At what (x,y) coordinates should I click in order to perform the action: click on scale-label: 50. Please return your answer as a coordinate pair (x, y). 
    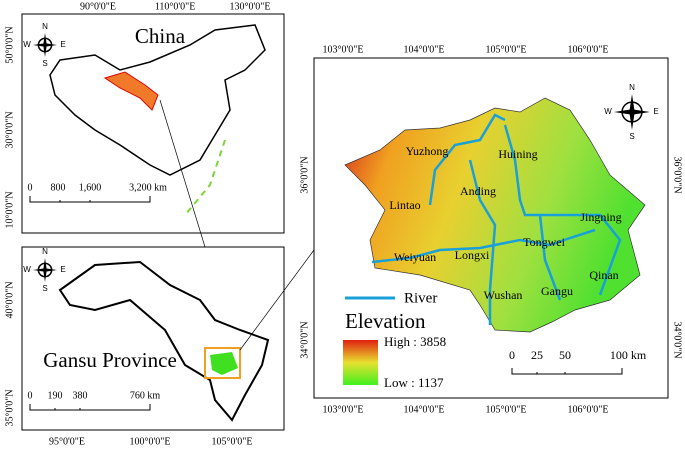
    Looking at the image, I should click on (565, 355).